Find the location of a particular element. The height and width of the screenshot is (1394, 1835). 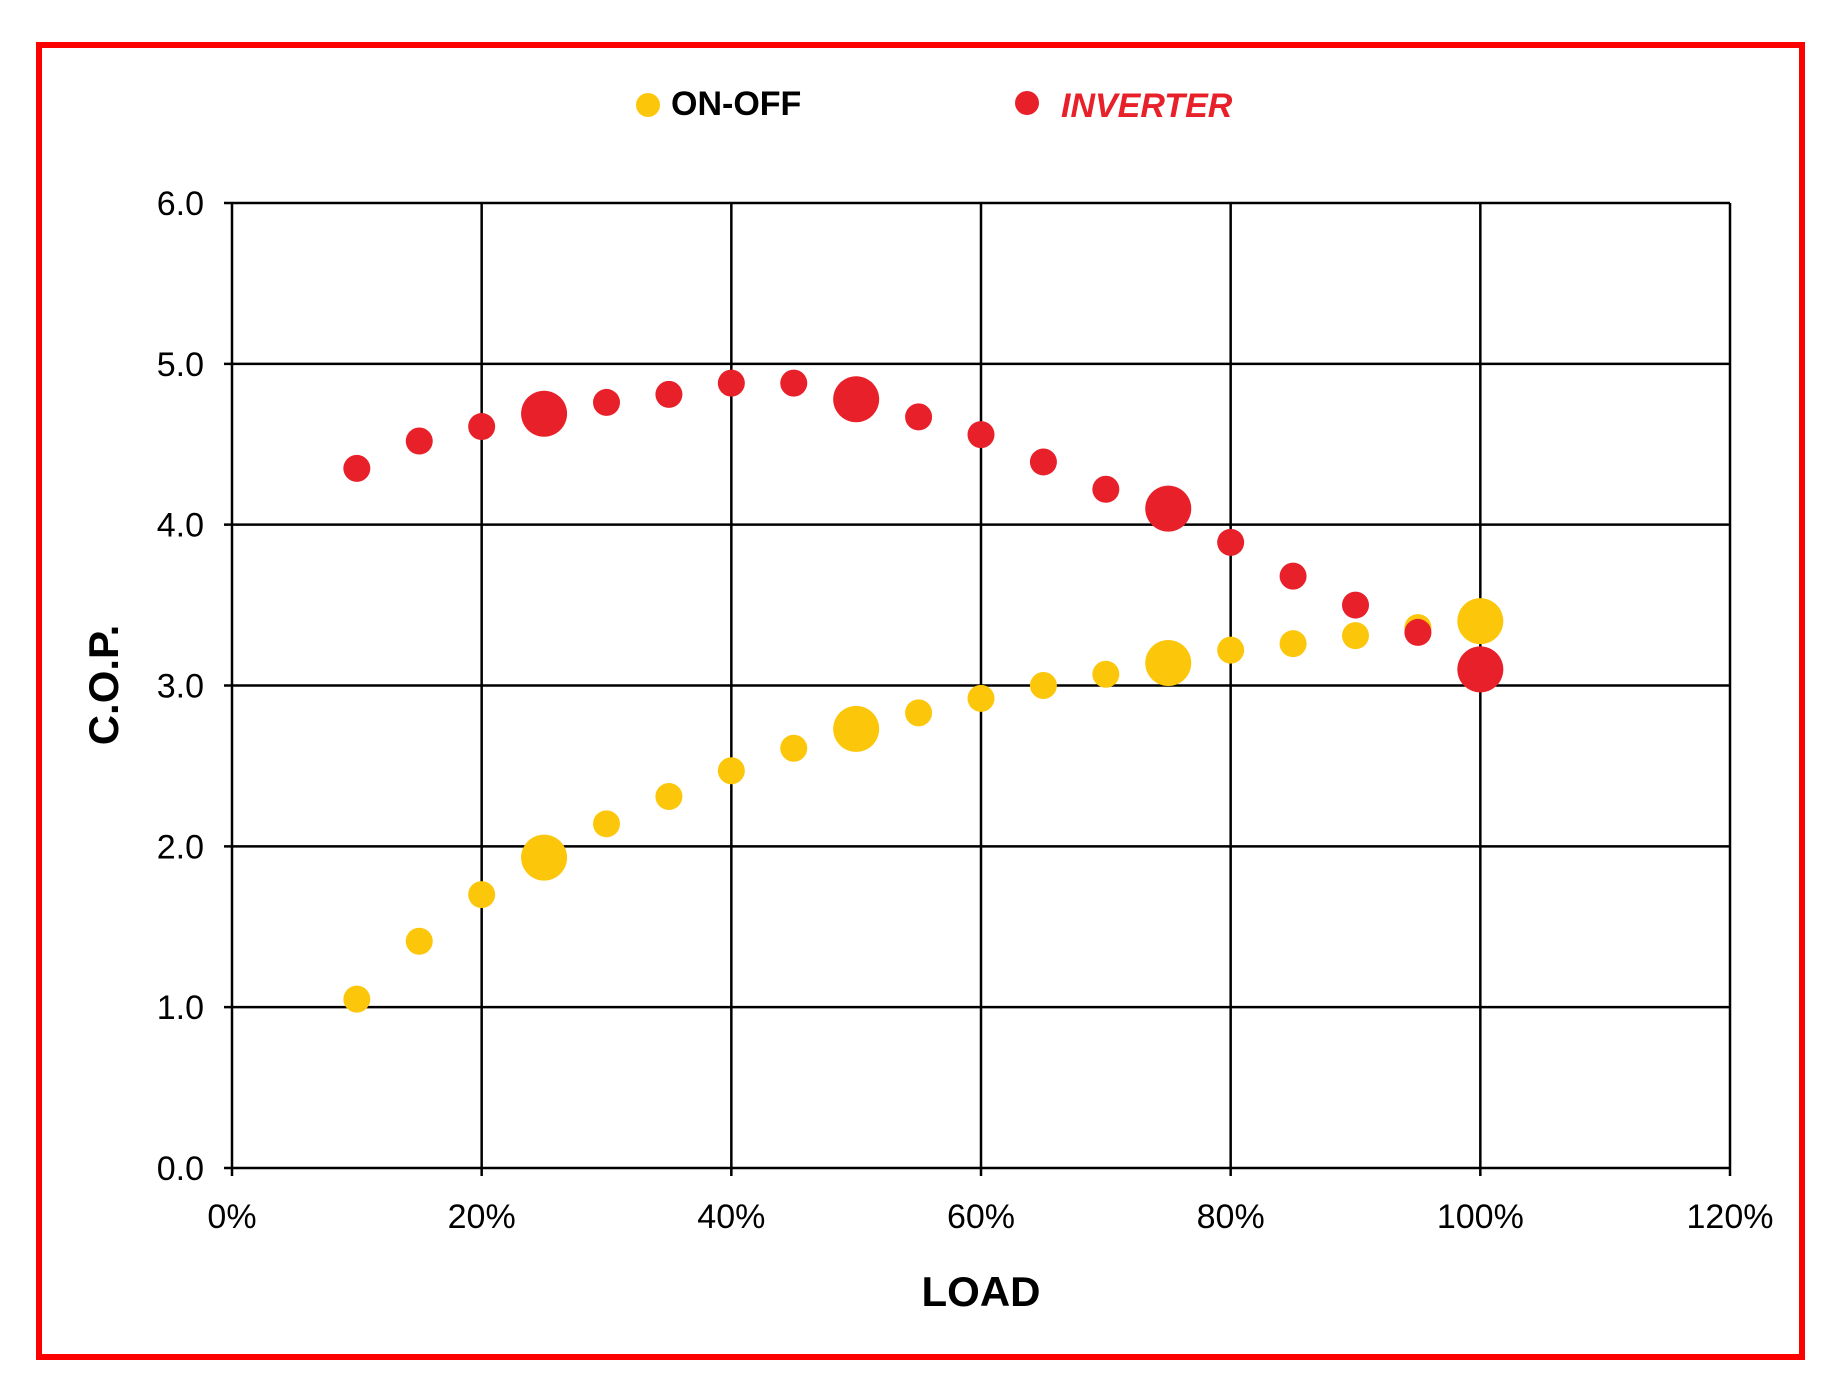

y-tick-label: 1.0 is located at coordinates (180, 1008).